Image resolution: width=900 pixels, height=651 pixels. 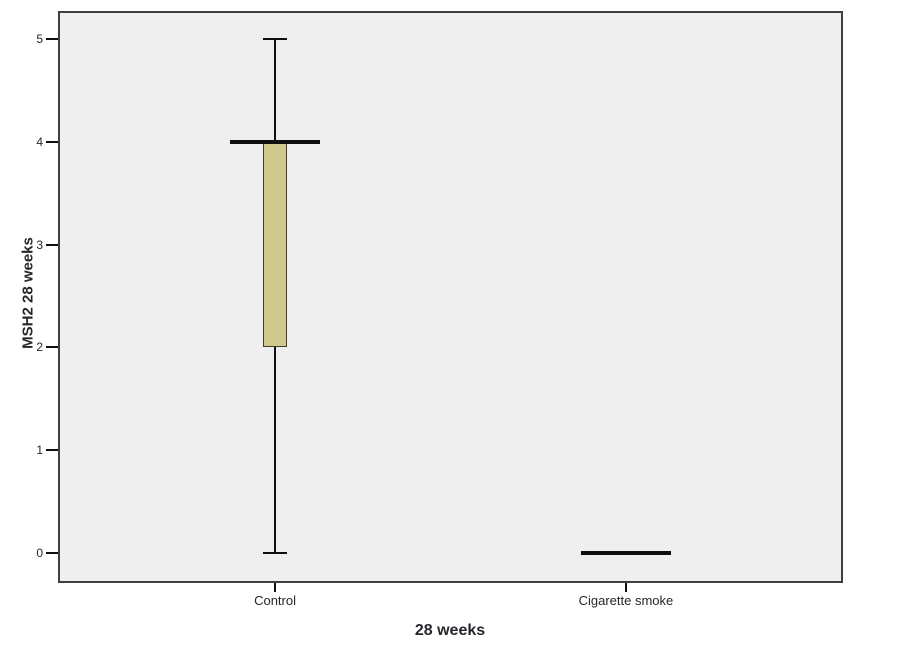 I want to click on y-tick-label: 3, so click(x=39, y=244).